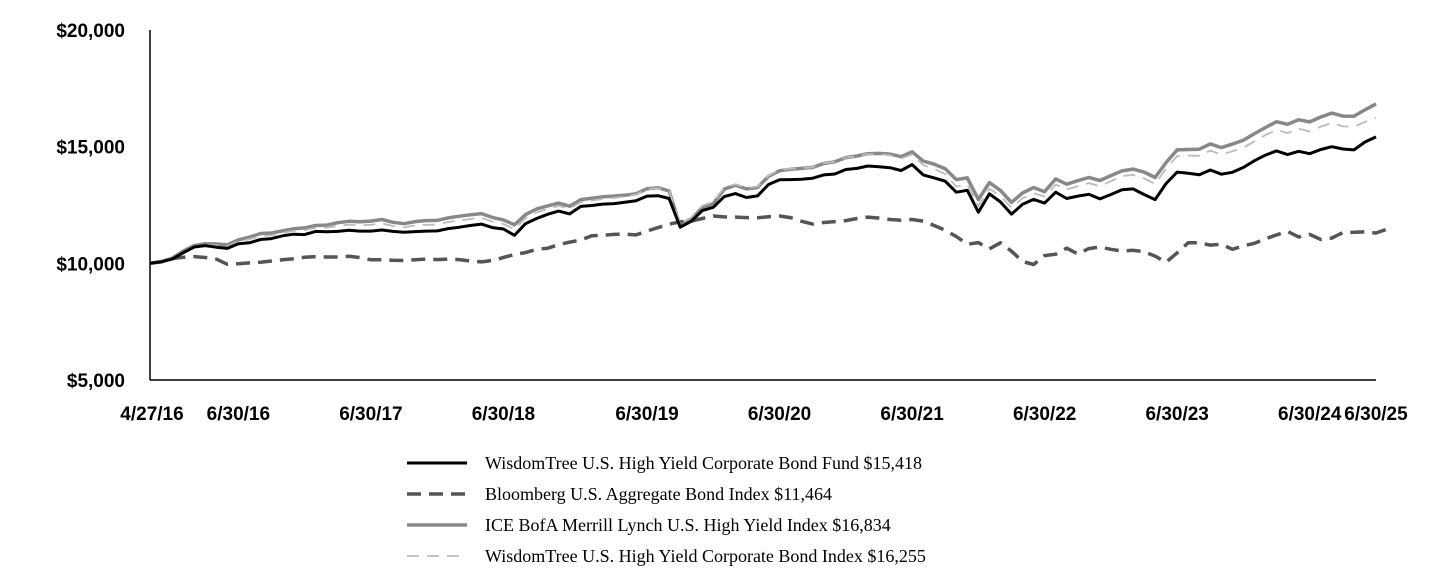 The width and height of the screenshot is (1440, 576). What do you see at coordinates (503, 414) in the screenshot?
I see `x-tick-label: 6/30/18` at bounding box center [503, 414].